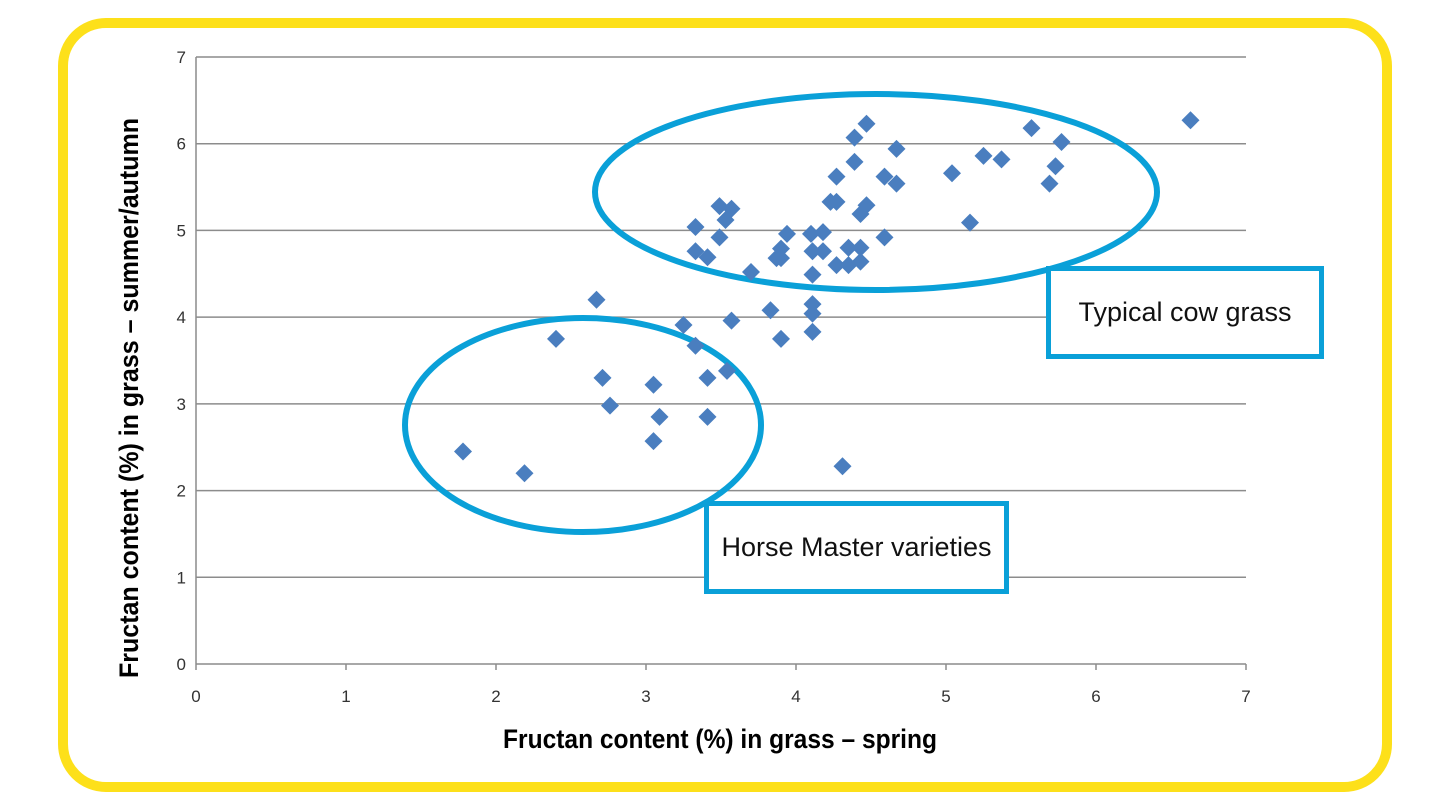  I want to click on y-tick-label: 4, so click(181, 317).